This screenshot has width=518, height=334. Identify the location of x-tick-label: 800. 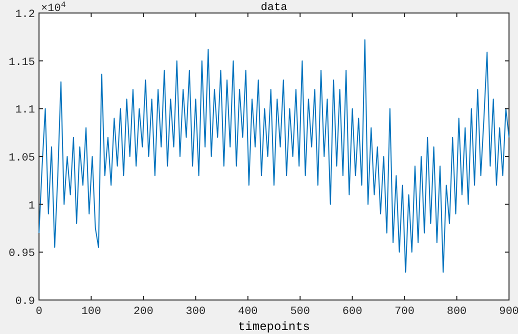
(456, 312).